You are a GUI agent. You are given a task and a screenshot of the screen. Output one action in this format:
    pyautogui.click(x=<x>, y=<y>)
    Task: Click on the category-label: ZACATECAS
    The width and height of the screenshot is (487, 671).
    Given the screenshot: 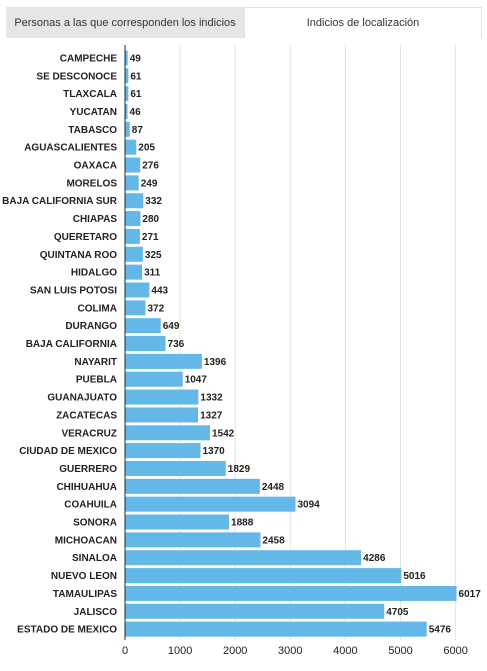 What is the action you would take?
    pyautogui.click(x=86, y=415)
    